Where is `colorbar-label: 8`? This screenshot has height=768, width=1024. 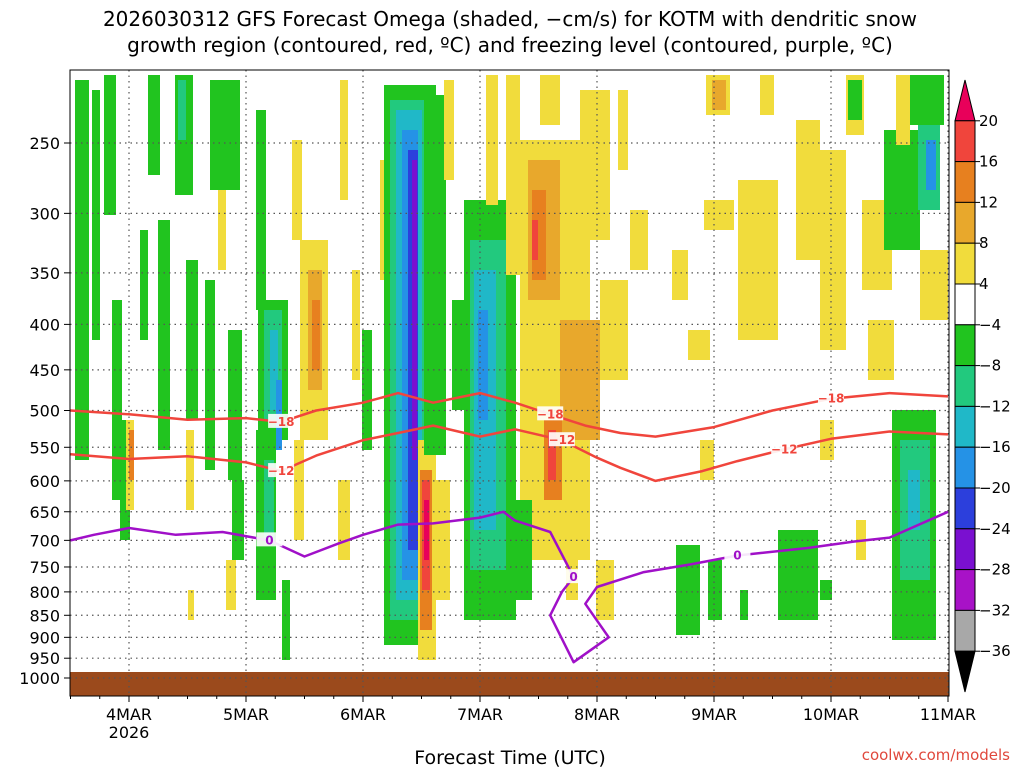 colorbar-label: 8 is located at coordinates (984, 243).